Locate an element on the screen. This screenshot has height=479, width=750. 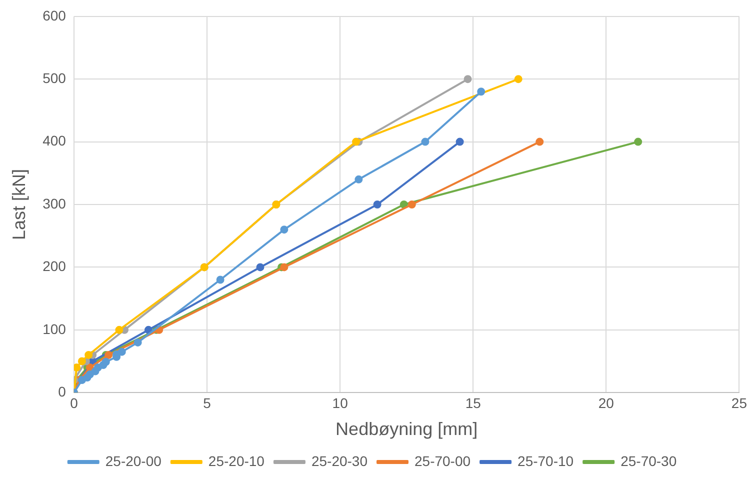
x-tick-label: 0 is located at coordinates (74, 402).